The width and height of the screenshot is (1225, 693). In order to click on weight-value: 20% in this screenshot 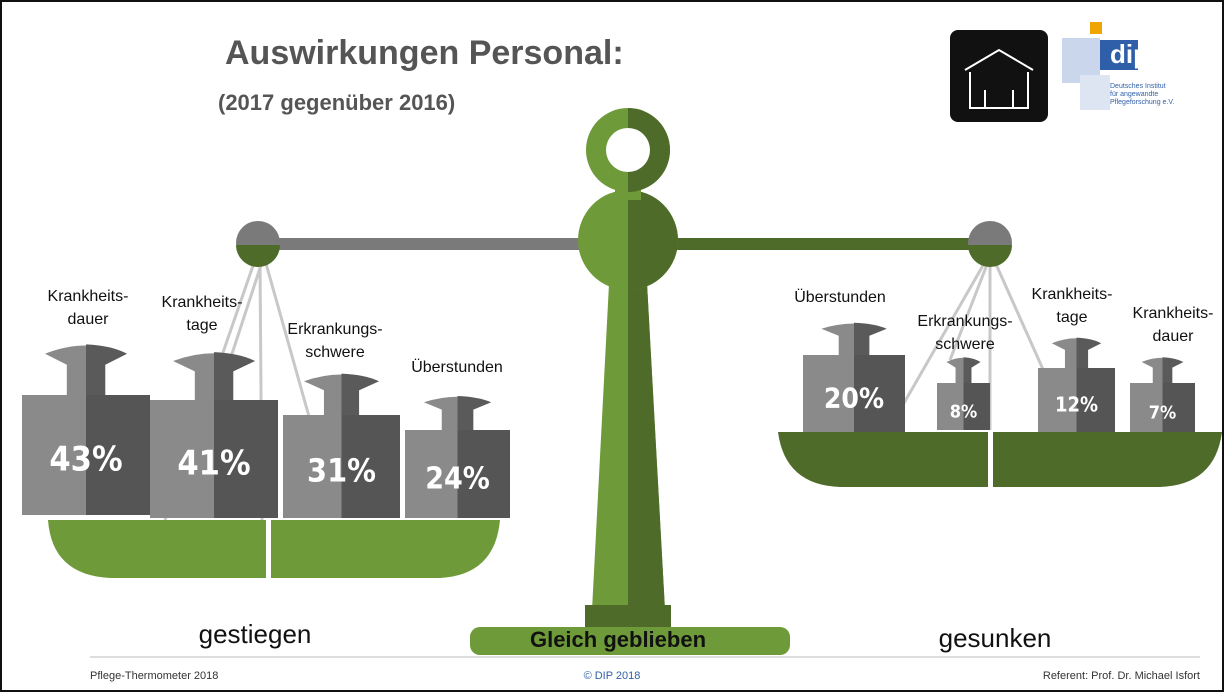, I will do `click(854, 398)`.